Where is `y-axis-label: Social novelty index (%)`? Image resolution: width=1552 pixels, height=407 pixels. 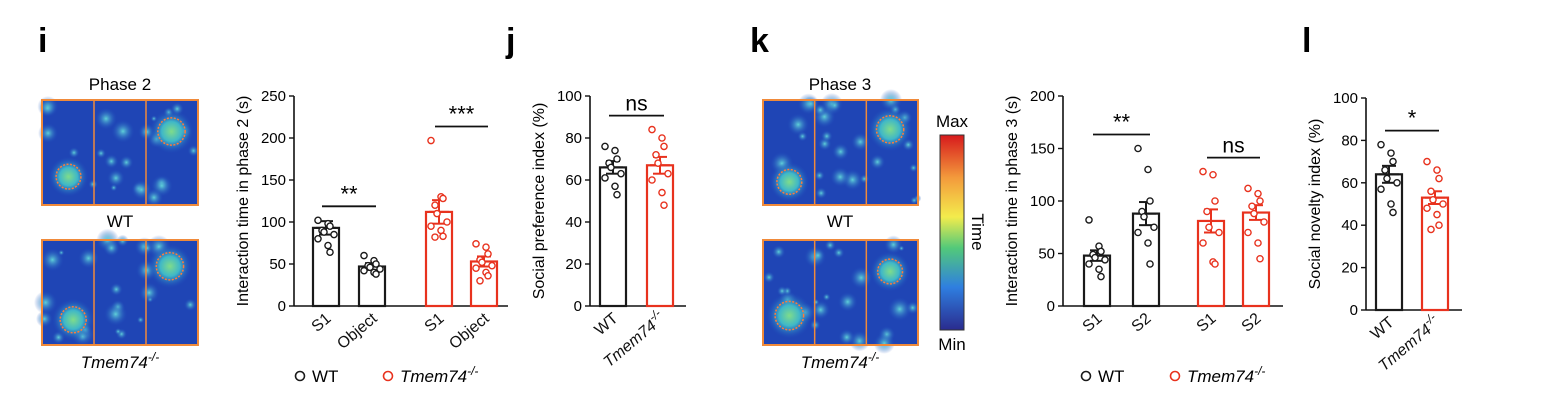
y-axis-label: Social novelty index (%) is located at coordinates (1315, 204).